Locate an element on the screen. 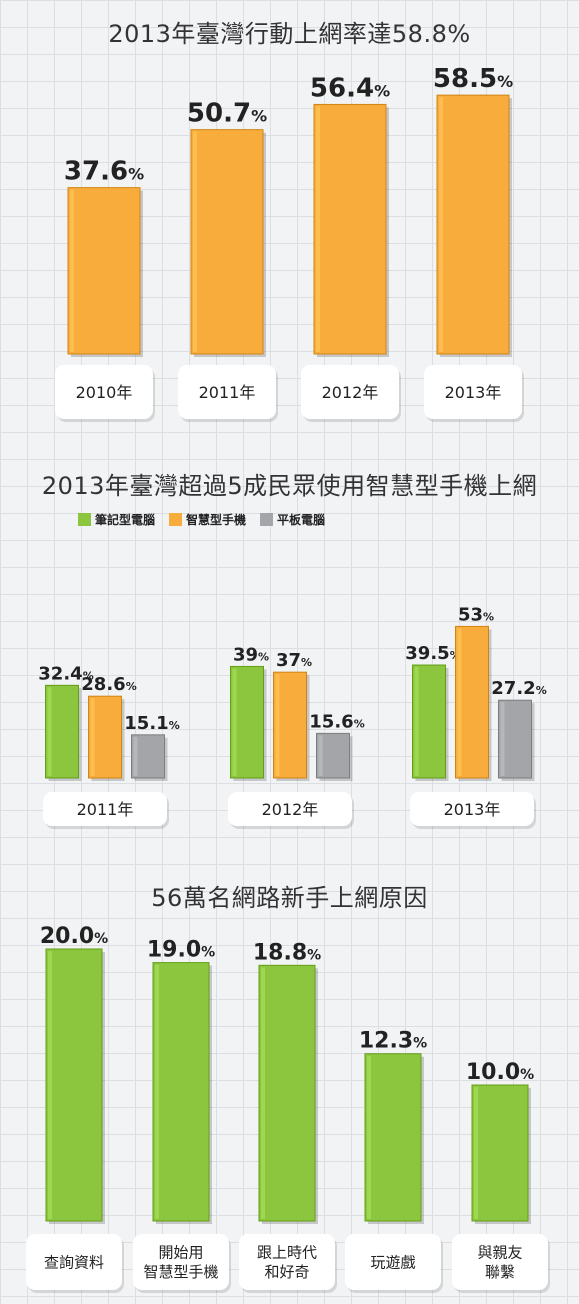 This screenshot has height=1304, width=579. category-label-3-box is located at coordinates (393, 1262).